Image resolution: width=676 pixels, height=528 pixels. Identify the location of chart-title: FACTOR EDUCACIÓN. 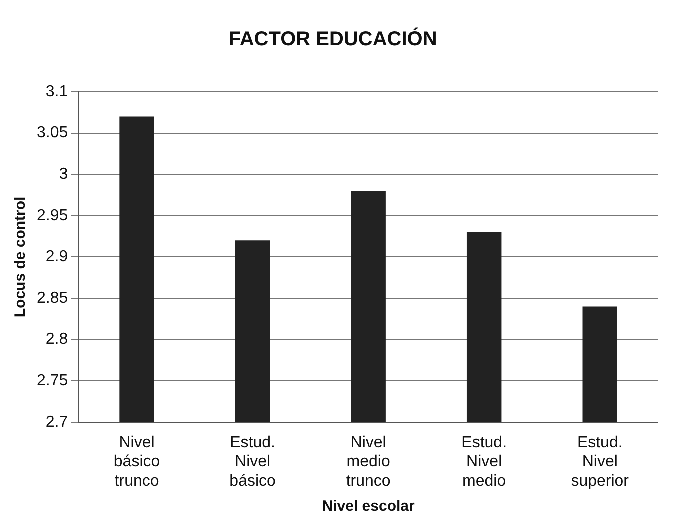
(333, 39).